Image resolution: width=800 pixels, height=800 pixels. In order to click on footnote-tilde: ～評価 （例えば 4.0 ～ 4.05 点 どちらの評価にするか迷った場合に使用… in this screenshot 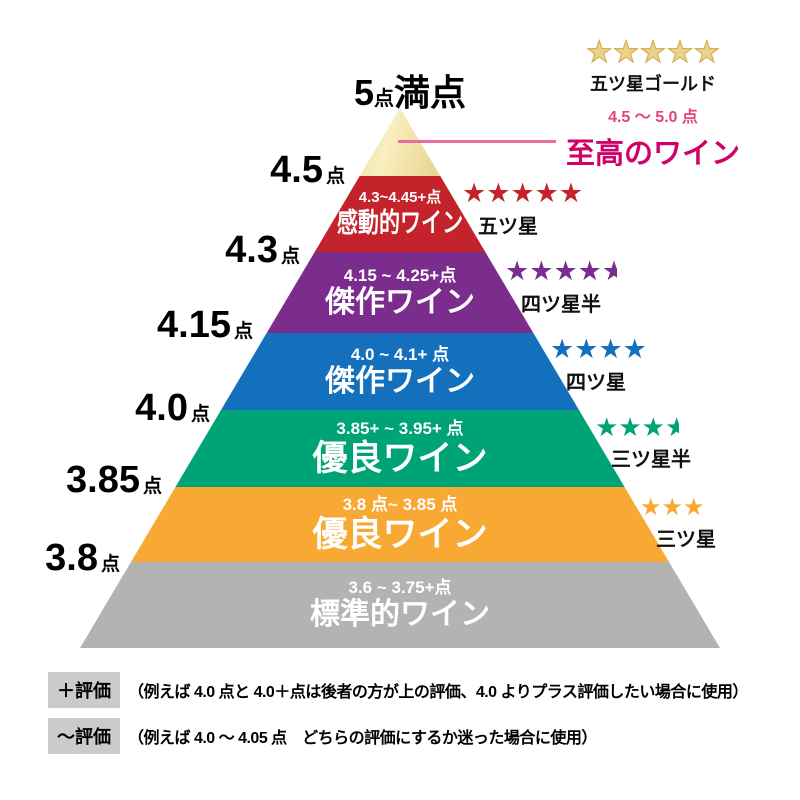, I will do `click(322, 736)`.